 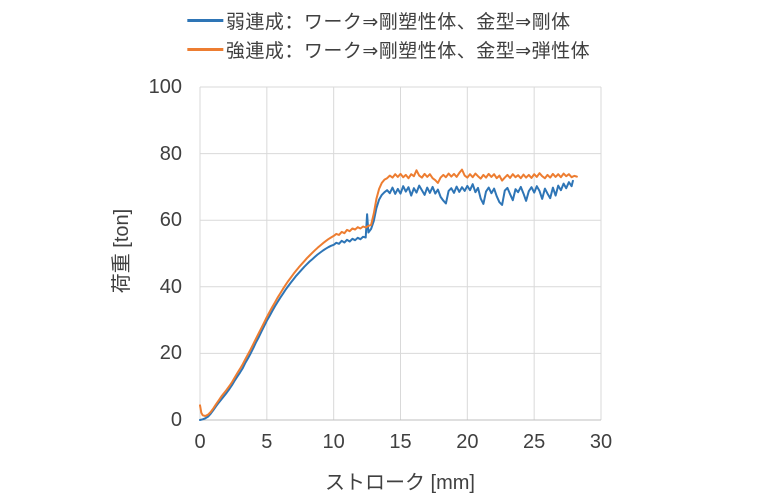 I want to click on x-axis-label: ストローク [mm], so click(x=400, y=483).